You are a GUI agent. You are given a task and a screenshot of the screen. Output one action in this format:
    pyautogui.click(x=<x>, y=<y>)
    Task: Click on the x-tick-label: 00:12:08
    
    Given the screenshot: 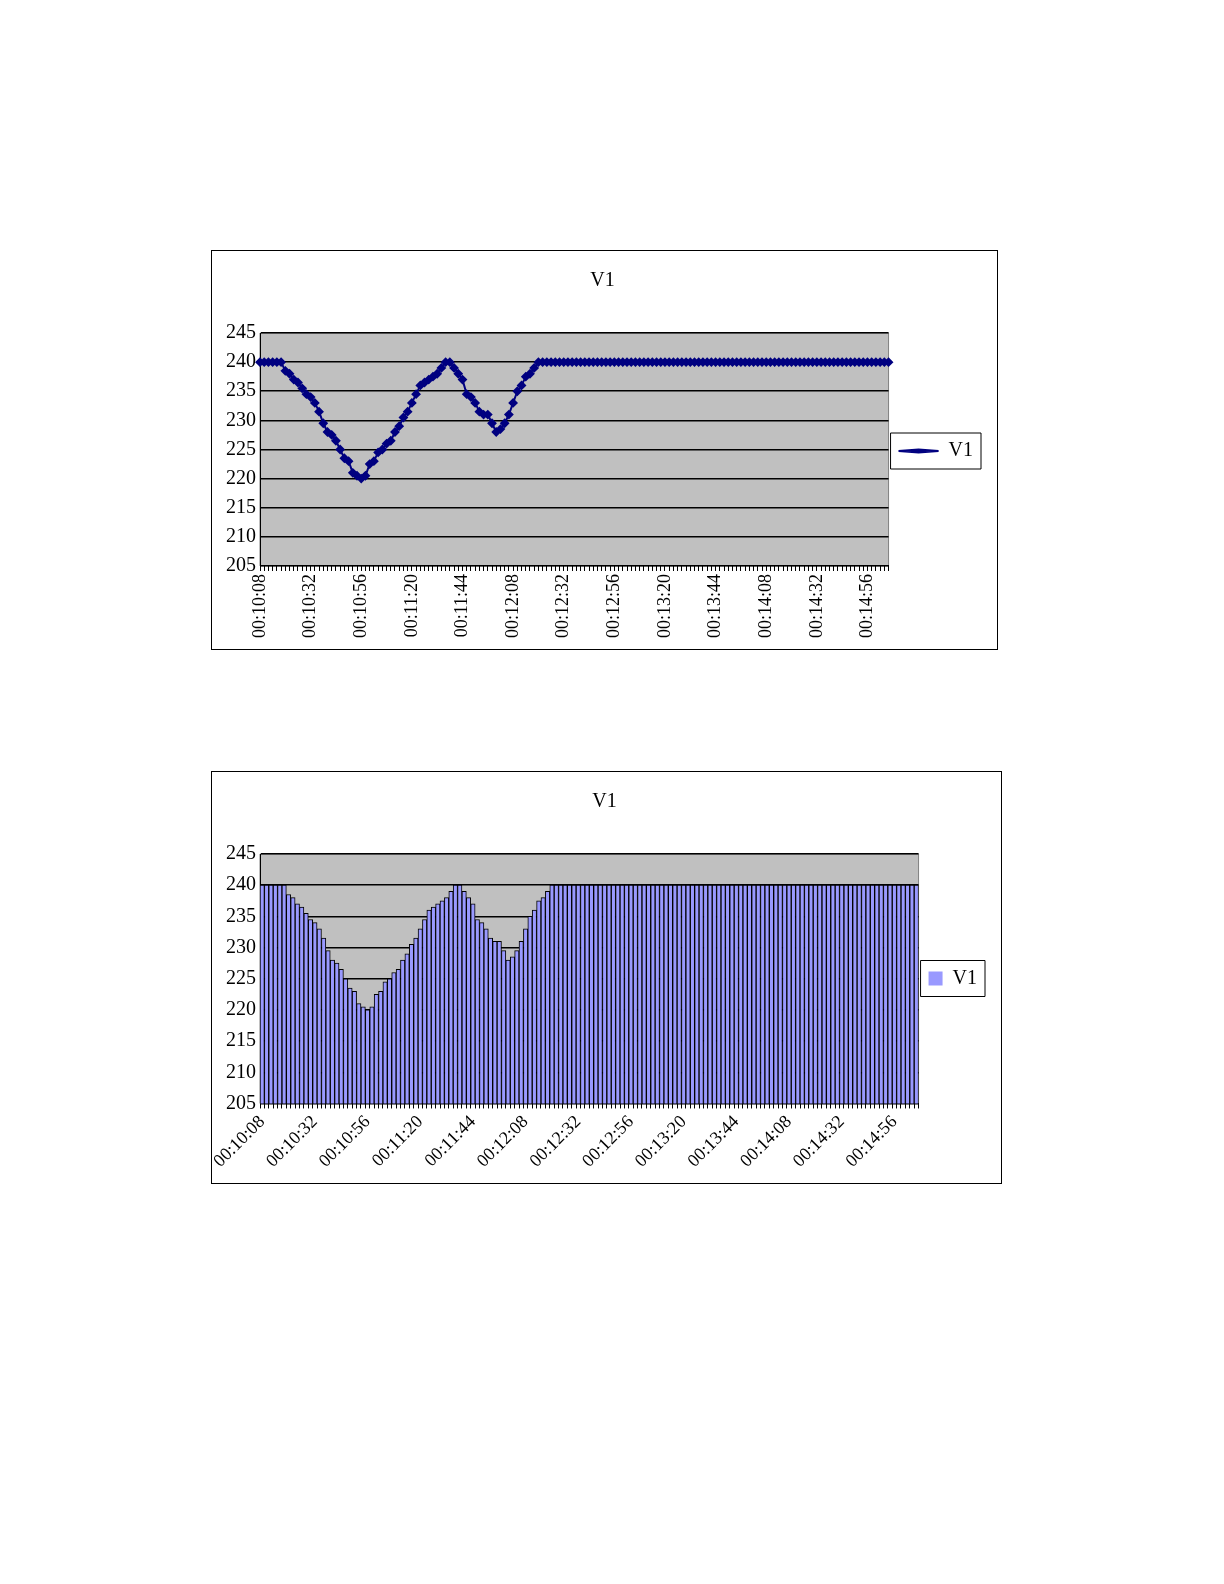 What is the action you would take?
    pyautogui.click(x=511, y=606)
    